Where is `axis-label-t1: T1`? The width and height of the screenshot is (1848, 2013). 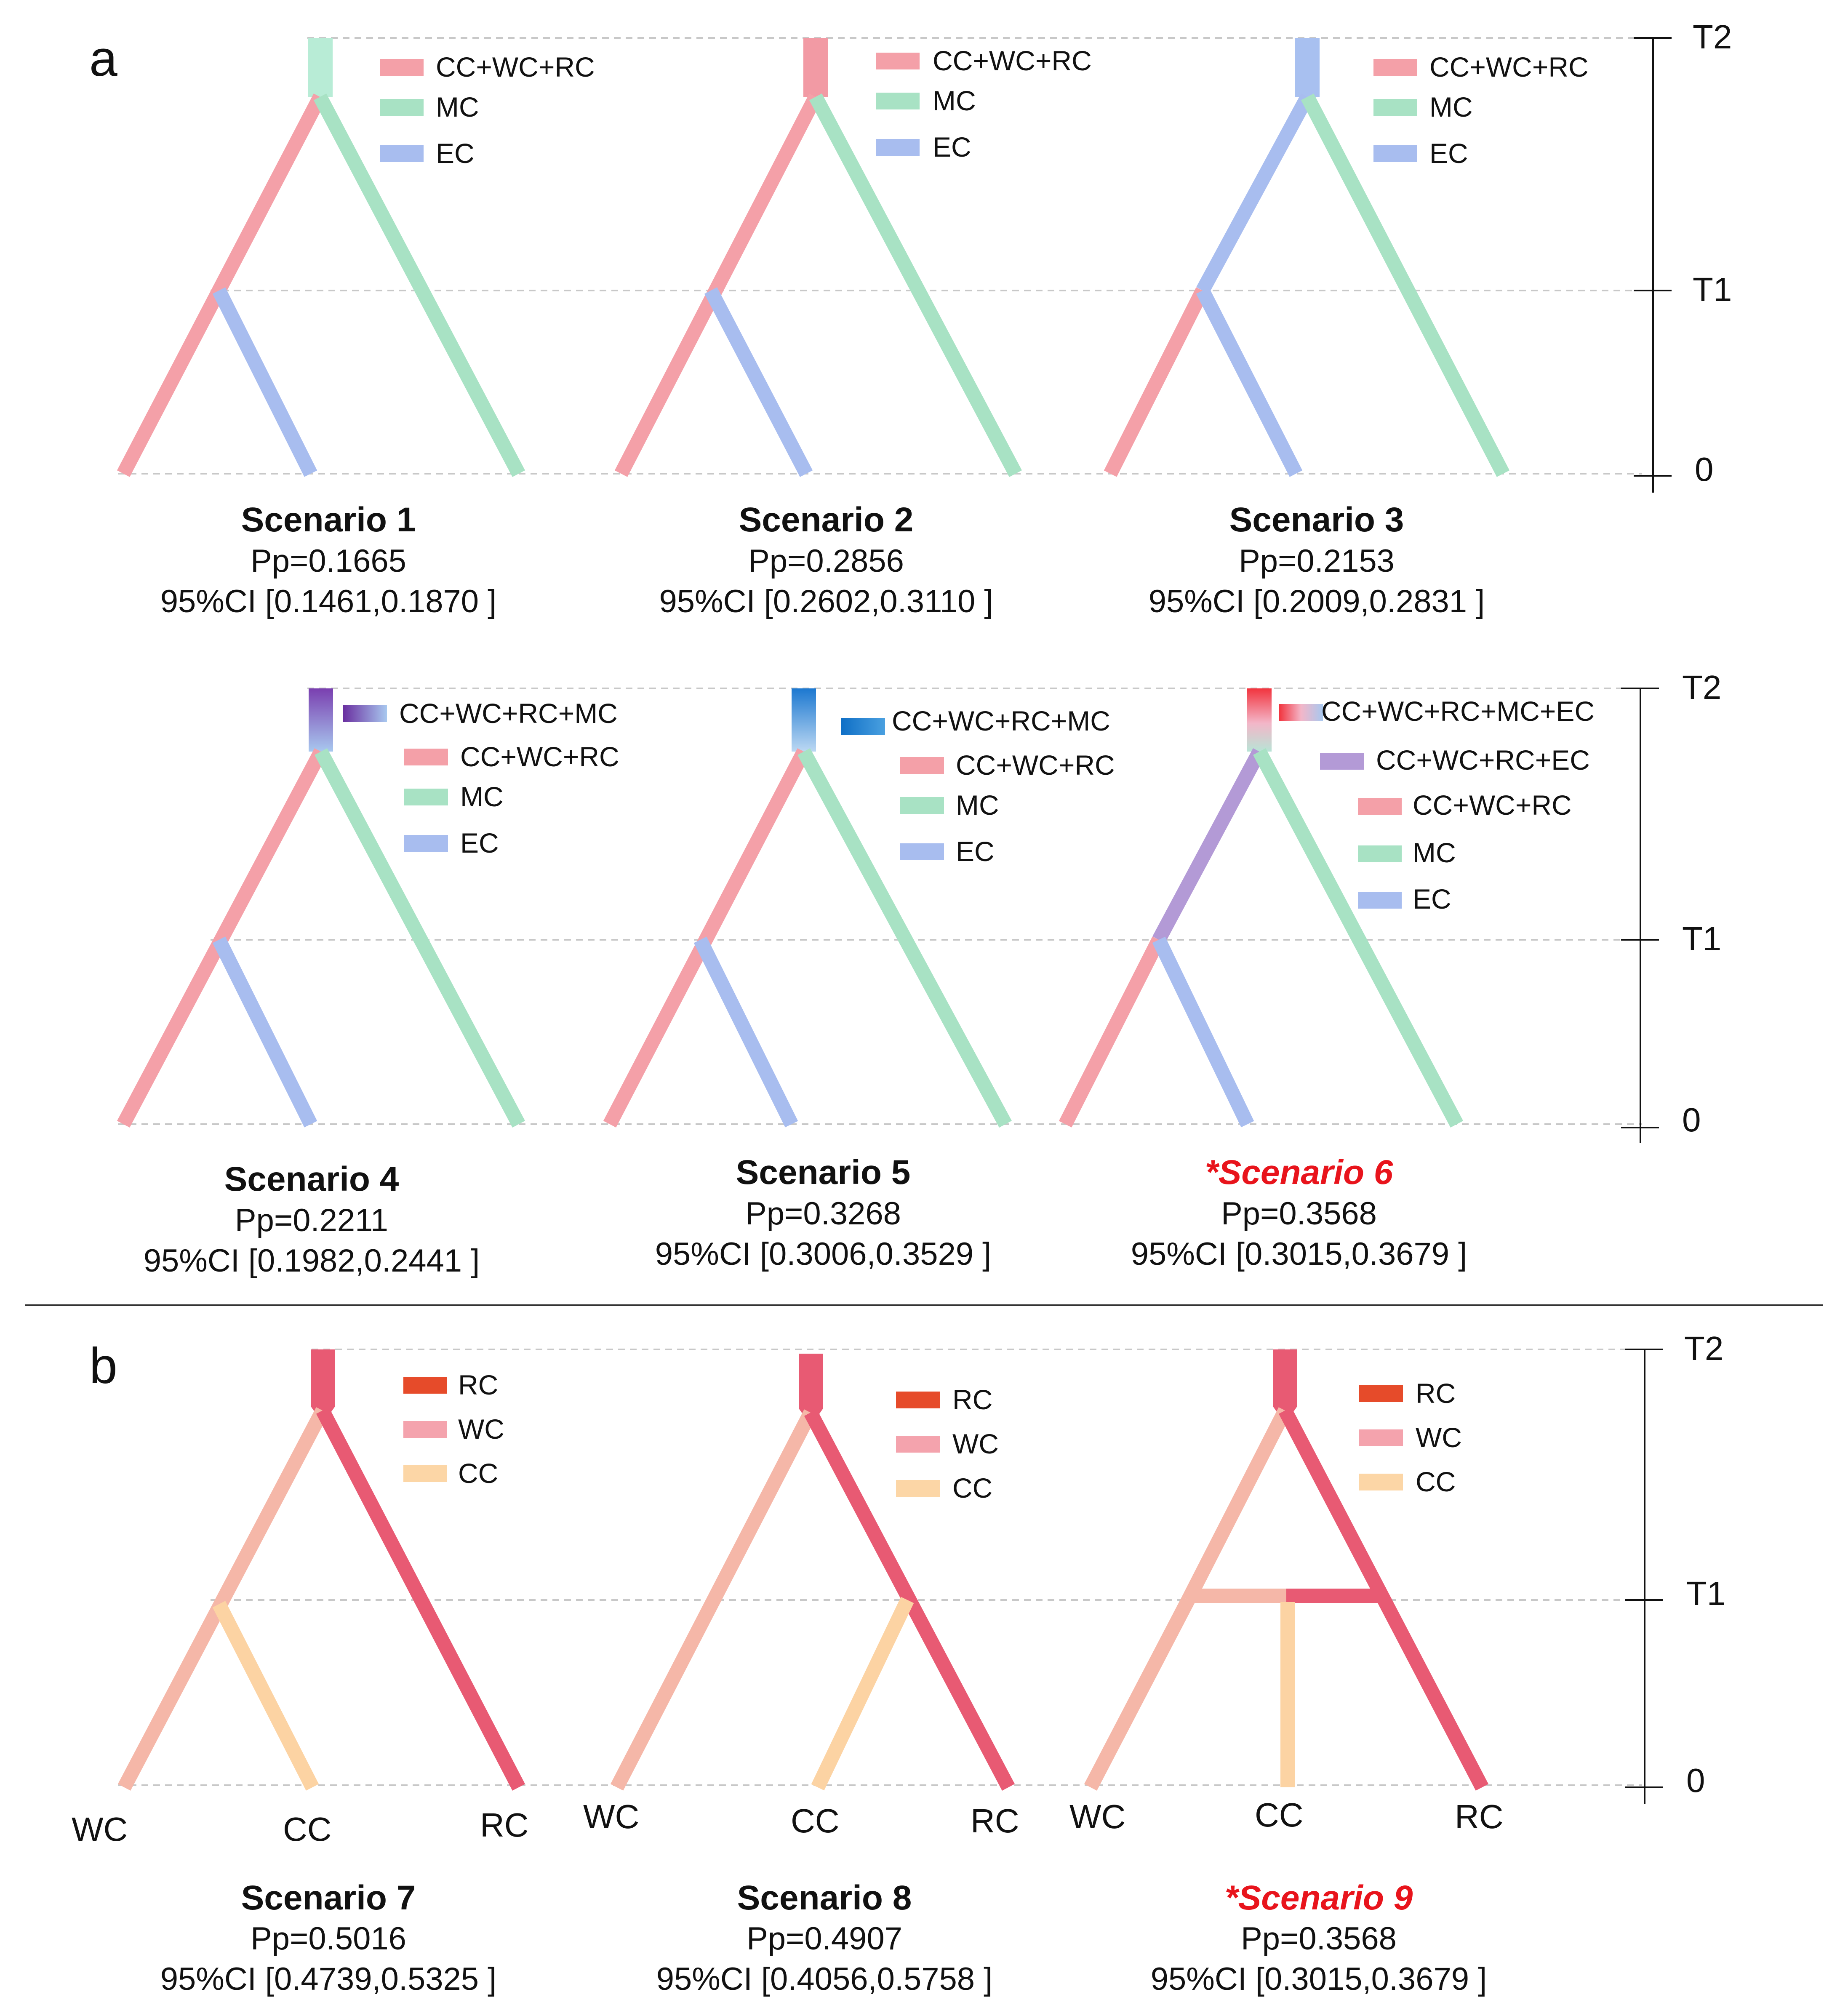
axis-label-t1: T1 is located at coordinates (1701, 938).